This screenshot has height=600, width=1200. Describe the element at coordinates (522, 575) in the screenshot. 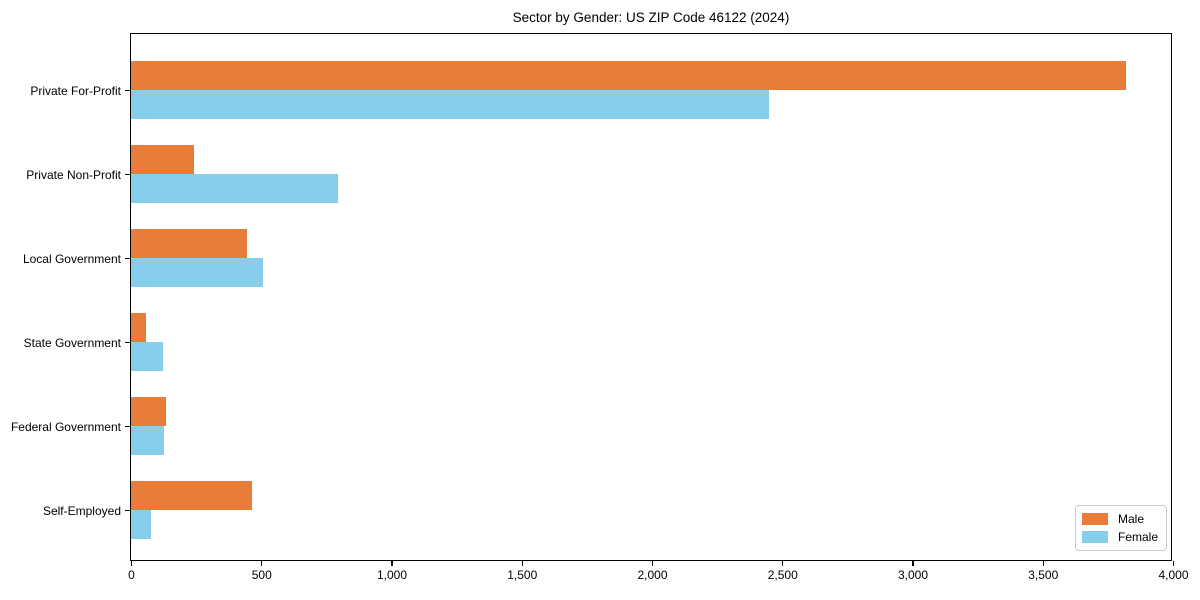

I see `x-tick-label-1500: 1,500` at that location.